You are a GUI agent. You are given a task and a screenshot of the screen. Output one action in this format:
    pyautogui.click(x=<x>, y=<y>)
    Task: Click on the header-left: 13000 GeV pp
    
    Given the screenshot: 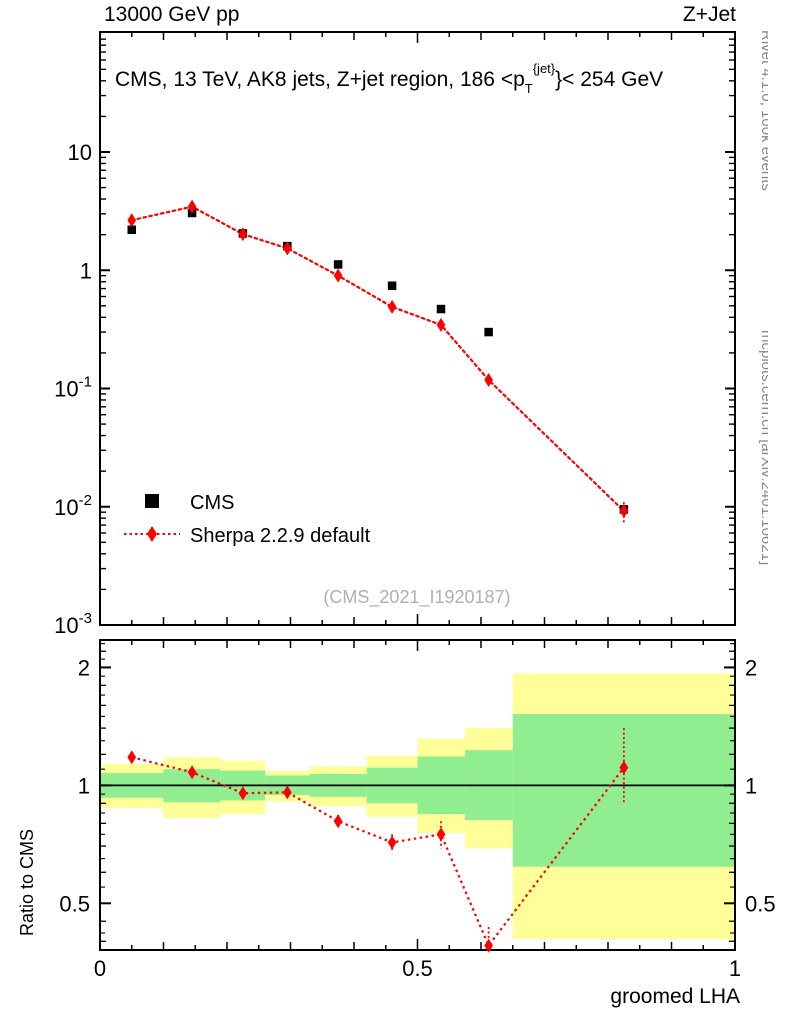 What is the action you would take?
    pyautogui.click(x=172, y=14)
    